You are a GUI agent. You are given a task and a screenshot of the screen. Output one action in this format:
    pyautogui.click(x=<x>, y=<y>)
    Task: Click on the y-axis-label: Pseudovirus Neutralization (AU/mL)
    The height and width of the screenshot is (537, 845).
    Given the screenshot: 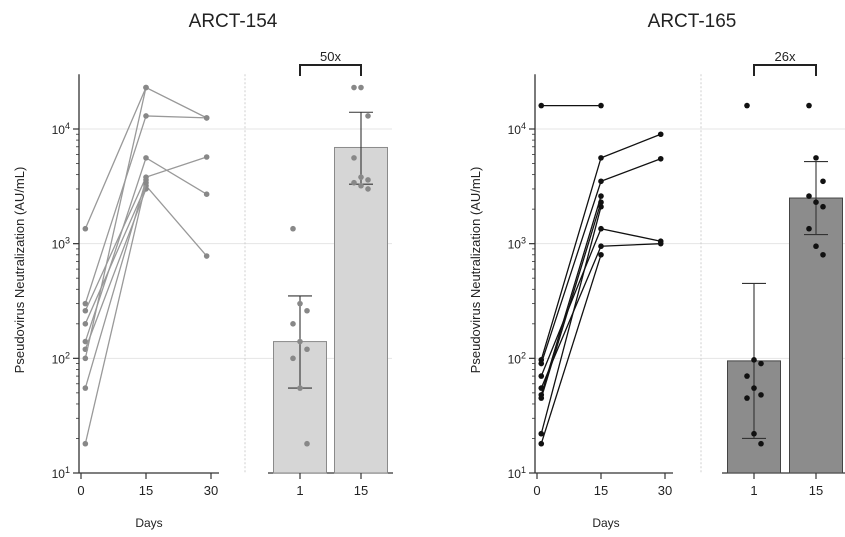 What is the action you would take?
    pyautogui.click(x=19, y=270)
    